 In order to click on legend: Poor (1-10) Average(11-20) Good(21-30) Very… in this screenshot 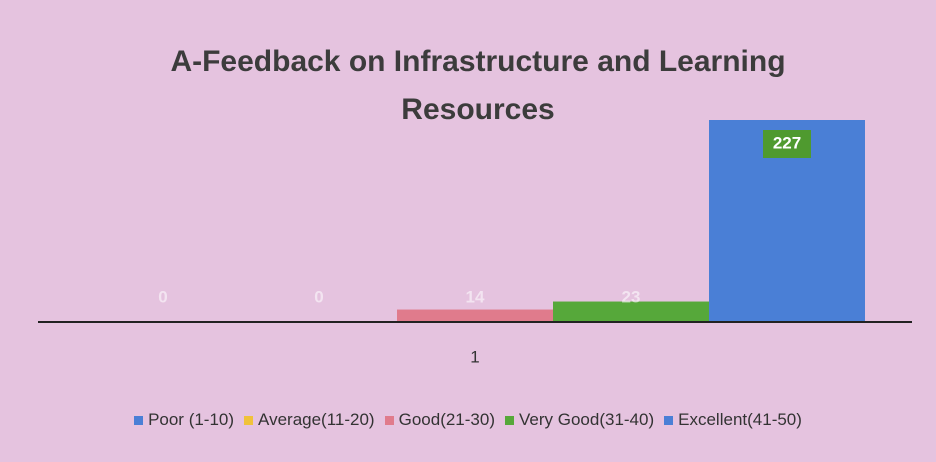, I will do `click(468, 420)`.